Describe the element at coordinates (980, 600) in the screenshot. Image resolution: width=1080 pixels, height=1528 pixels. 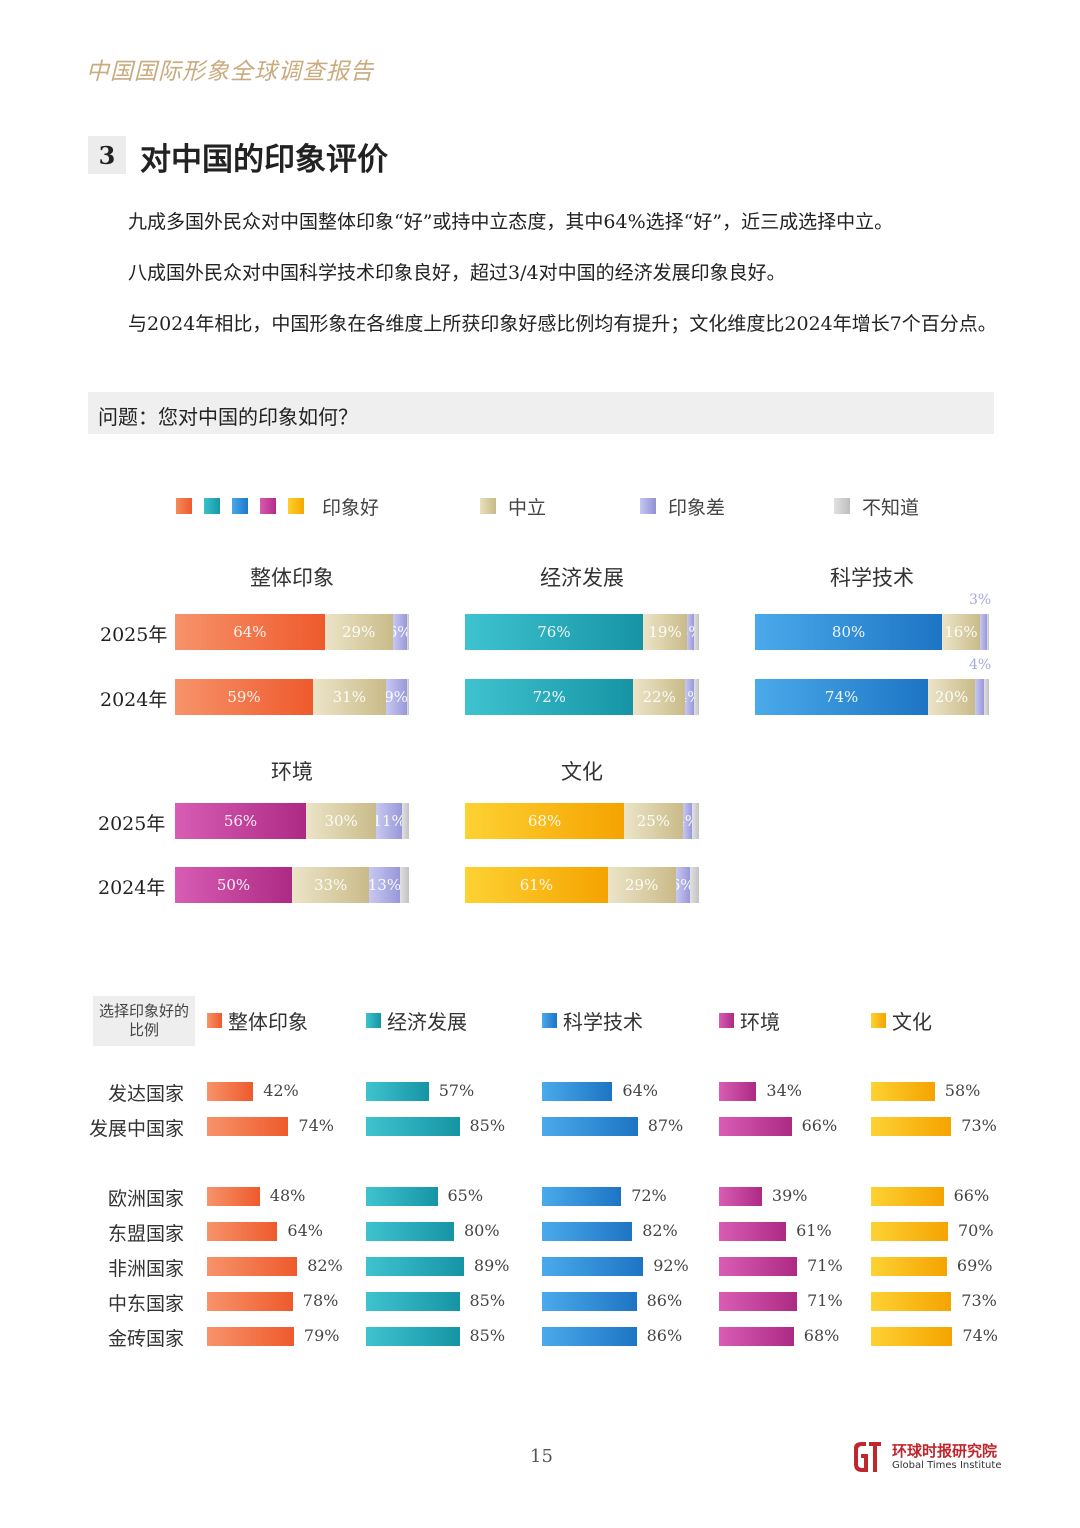
I see `outside-data-label: 3%` at that location.